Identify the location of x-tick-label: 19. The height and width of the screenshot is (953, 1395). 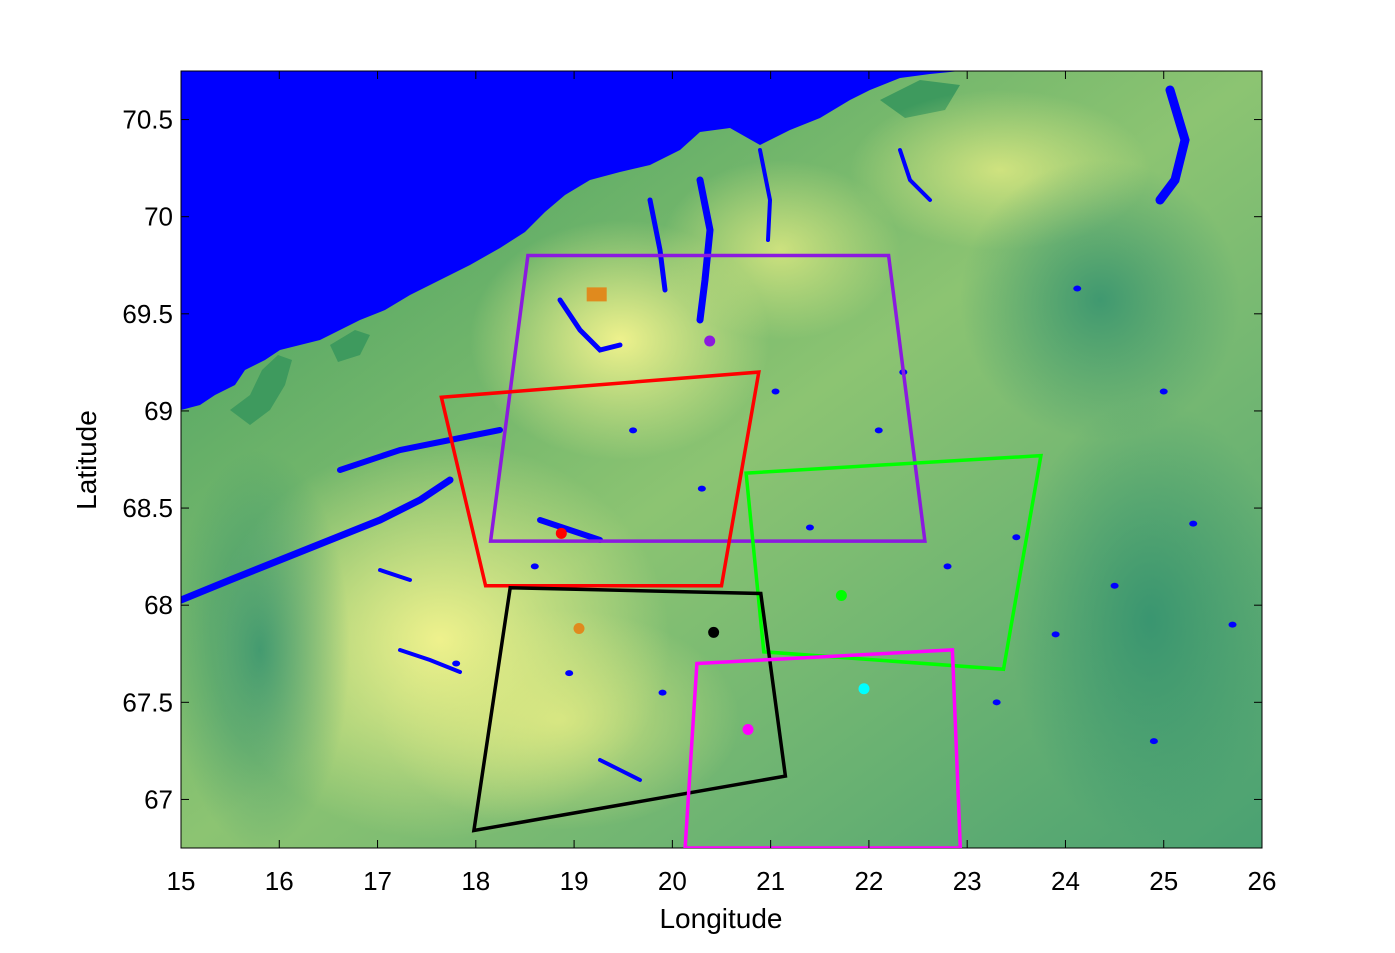
(574, 881).